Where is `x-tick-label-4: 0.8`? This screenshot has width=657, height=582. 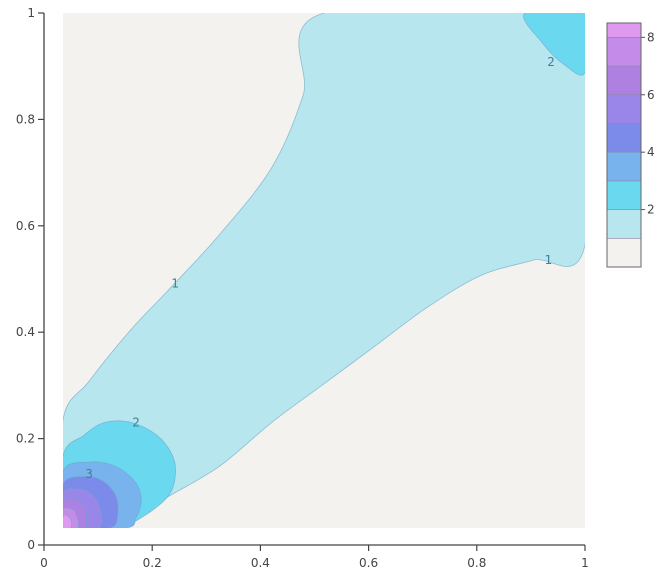
x-tick-label-4: 0.8 is located at coordinates (476, 563).